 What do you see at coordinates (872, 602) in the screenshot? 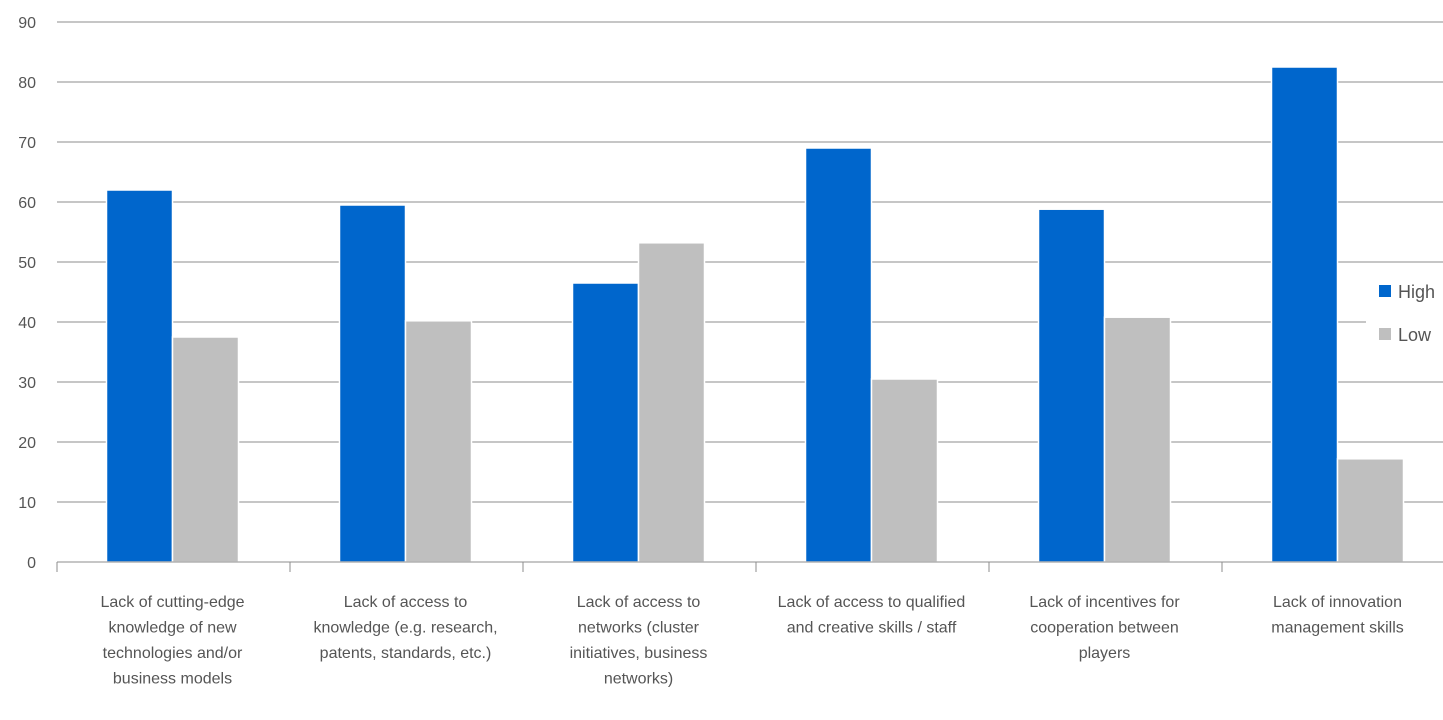
I see `category-label-line: Lack of access to qualified` at bounding box center [872, 602].